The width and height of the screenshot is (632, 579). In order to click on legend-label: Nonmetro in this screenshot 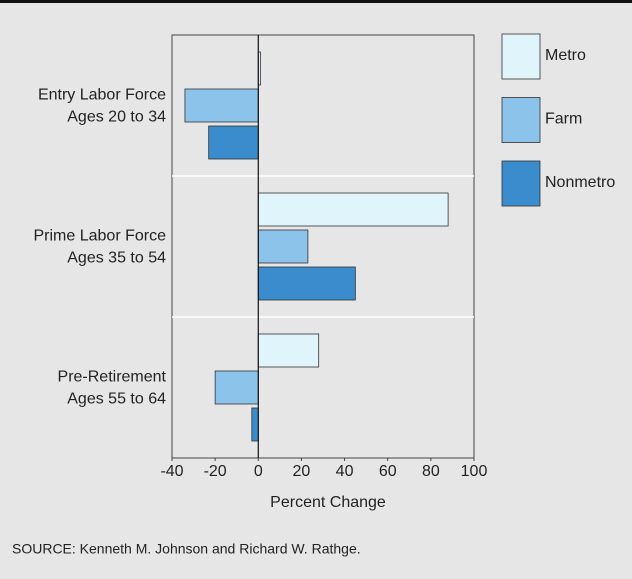, I will do `click(580, 182)`.